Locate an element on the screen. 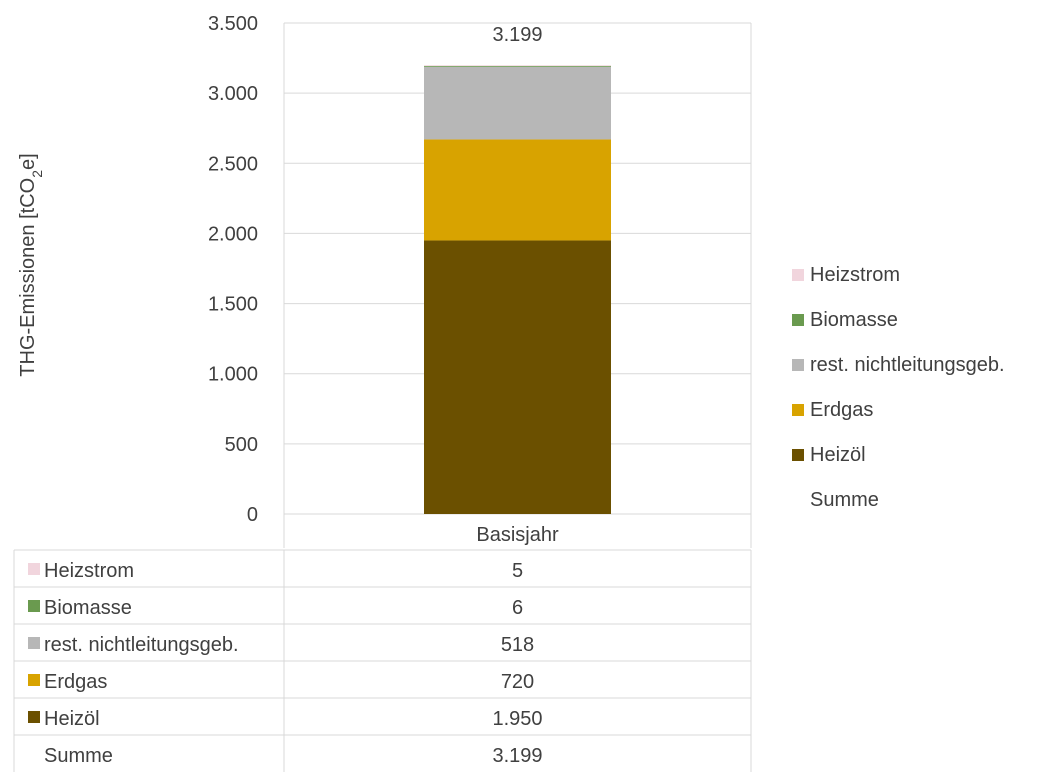 This screenshot has width=1045, height=774. table-row-value: 6 is located at coordinates (517, 608).